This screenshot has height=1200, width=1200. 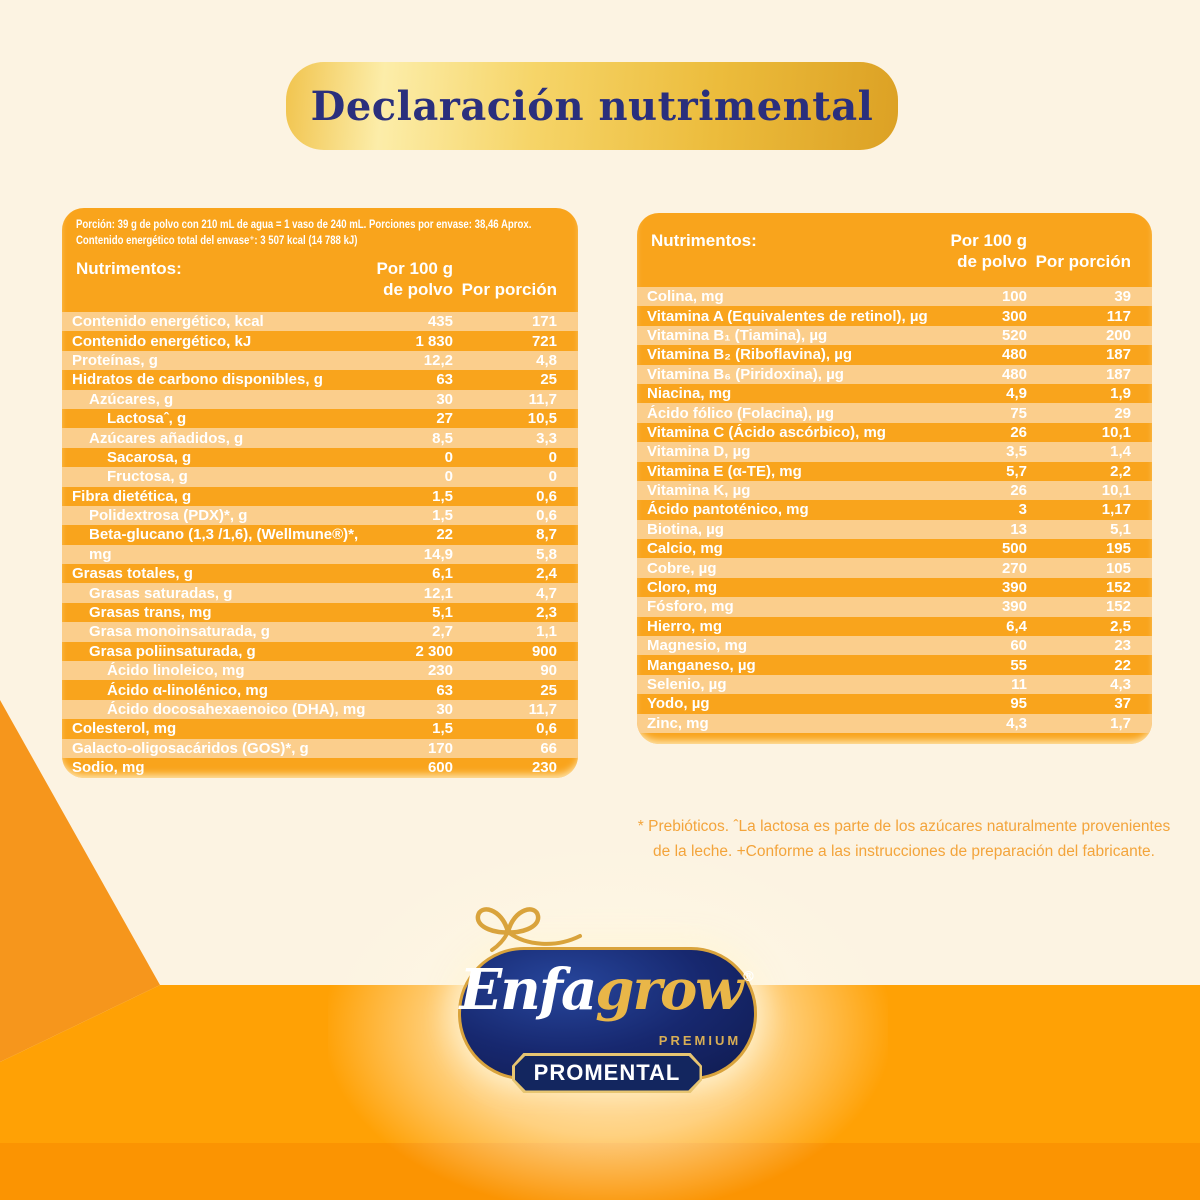 What do you see at coordinates (197, 380) in the screenshot?
I see `nutrient-label: Hidratos de carbono disponibles, g` at bounding box center [197, 380].